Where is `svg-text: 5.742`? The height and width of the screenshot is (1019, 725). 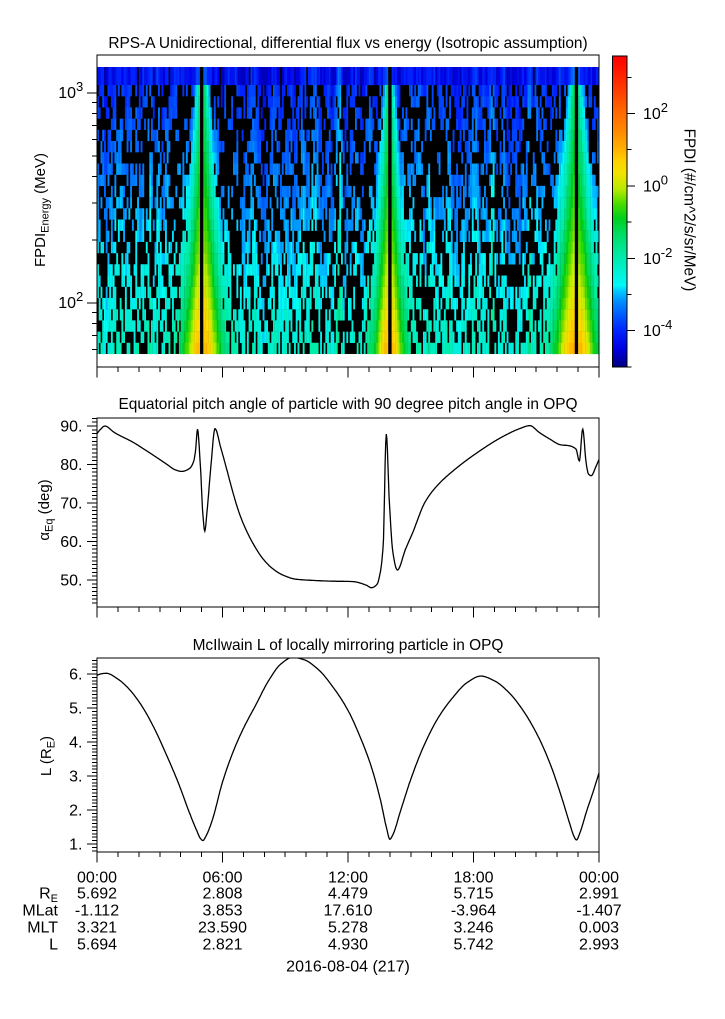
svg-text: 5.742 is located at coordinates (473, 945).